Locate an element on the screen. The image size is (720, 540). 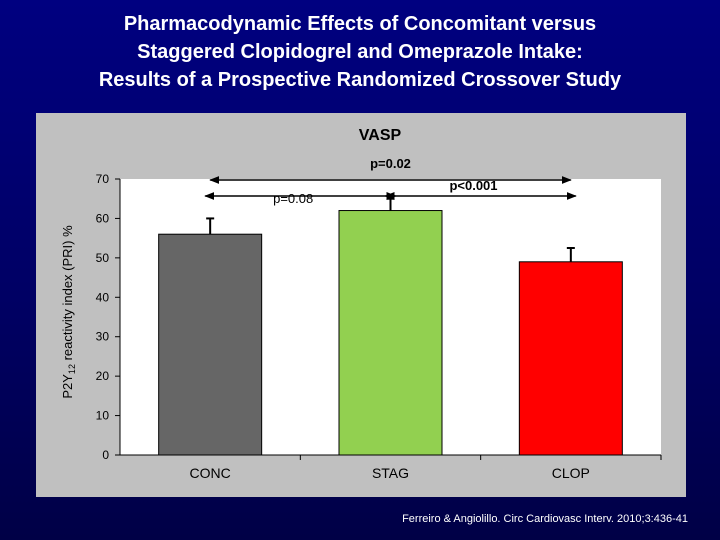
bar-conc is located at coordinates (210, 344).